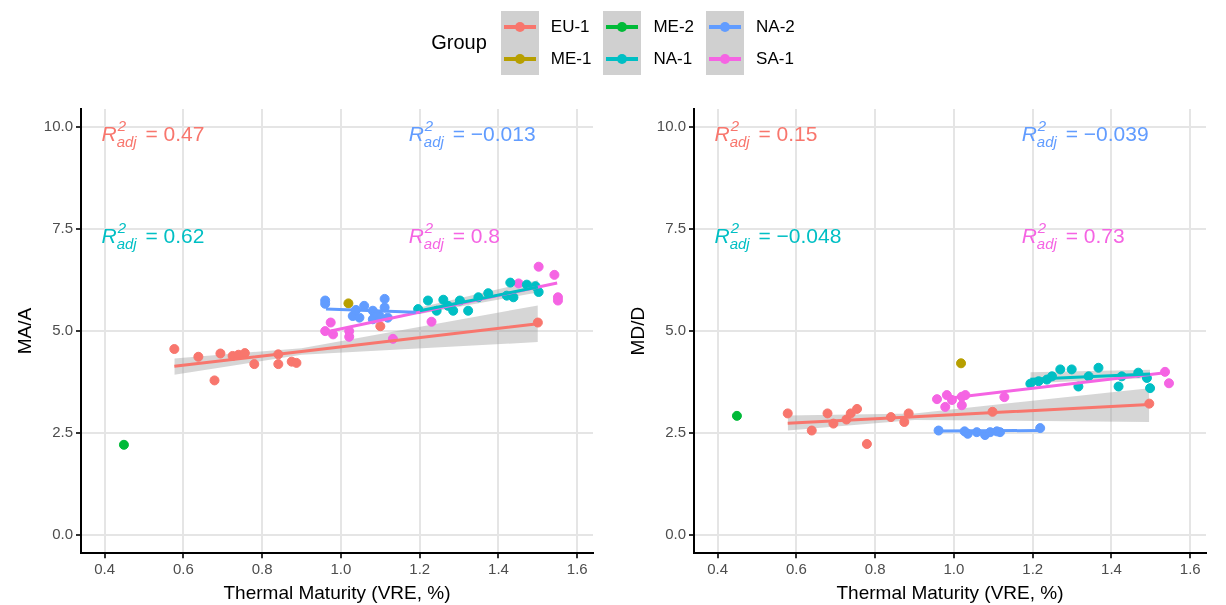  I want to click on legend-label: ME-1, so click(571, 58).